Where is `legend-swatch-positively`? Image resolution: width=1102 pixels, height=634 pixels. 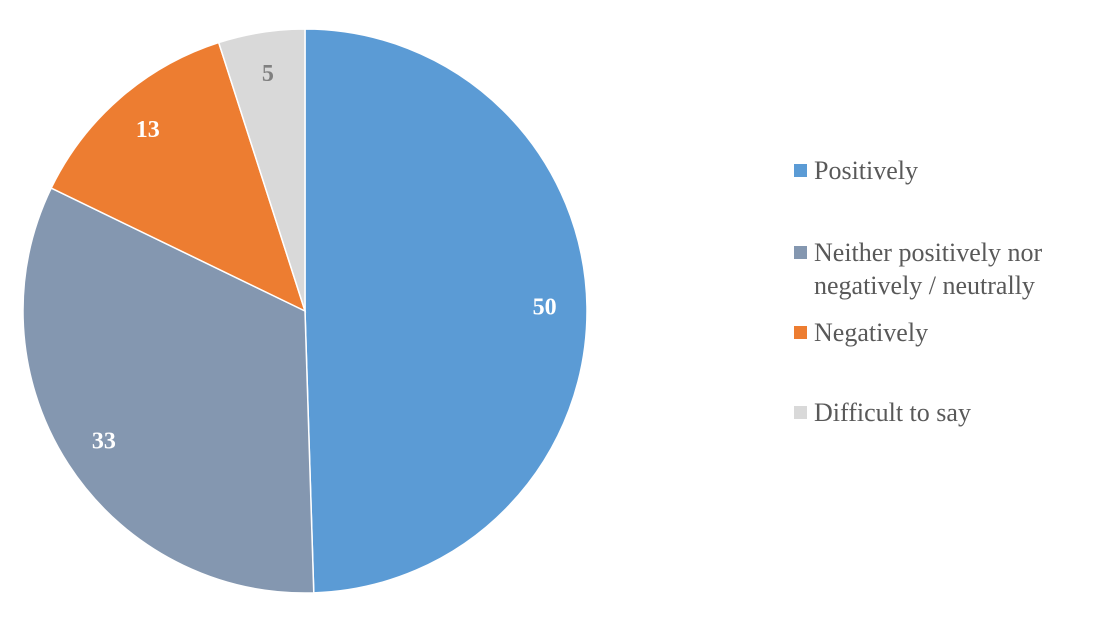
legend-swatch-positively is located at coordinates (800, 170).